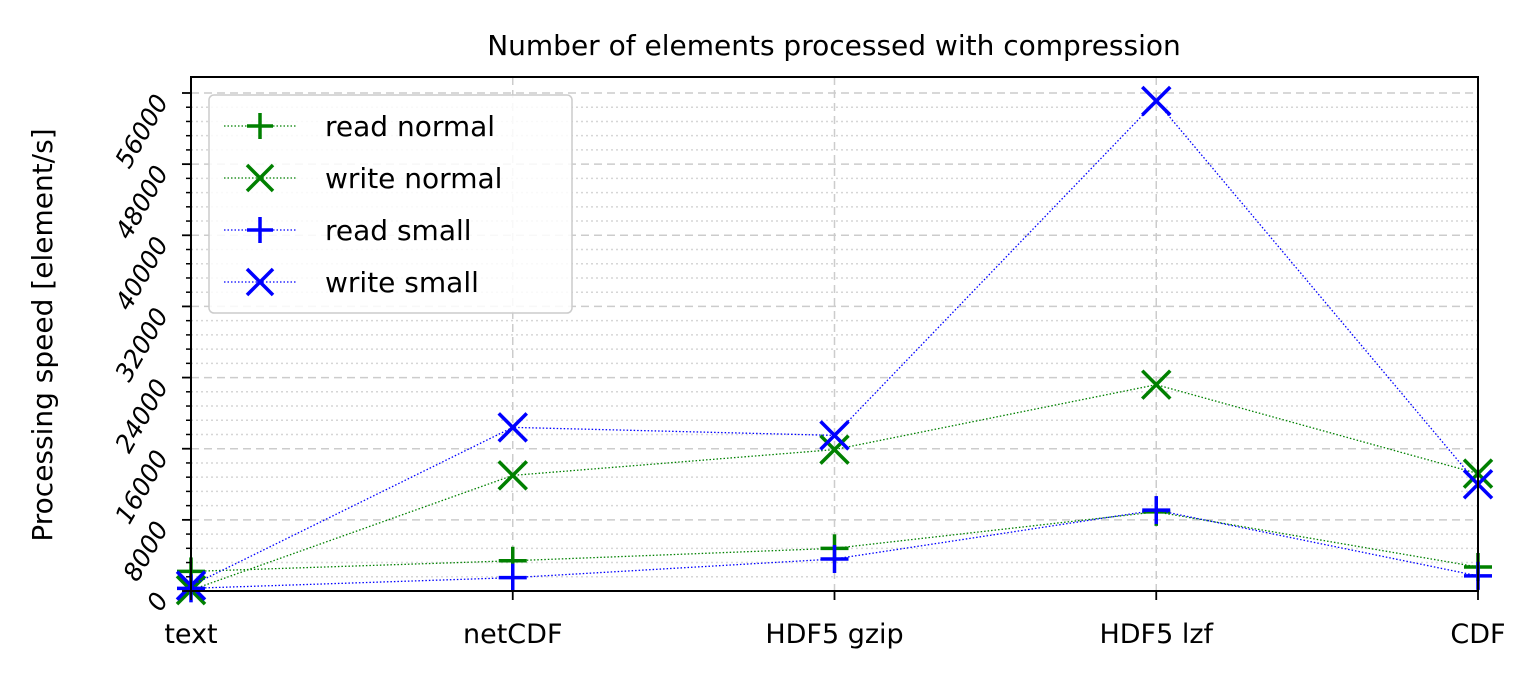 The height and width of the screenshot is (675, 1537). I want to click on legend-entry-read-small: read small, so click(348, 230).